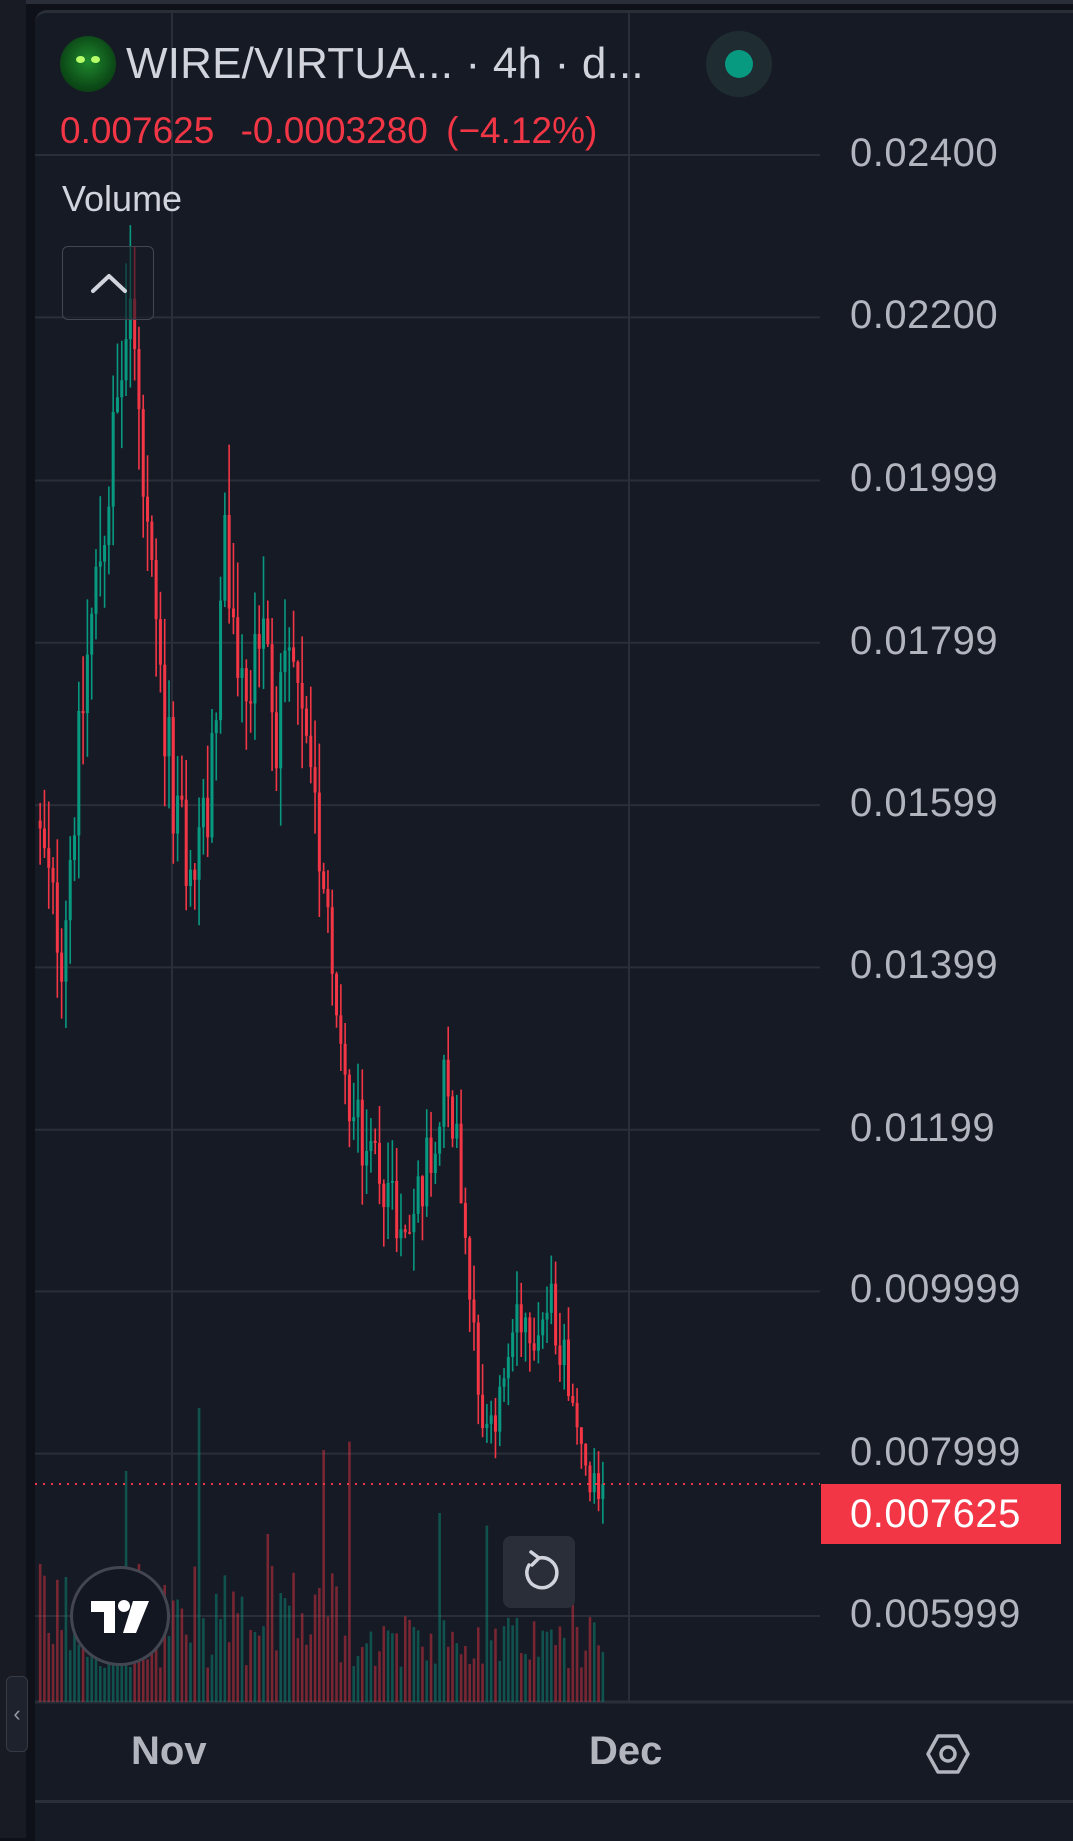  I want to click on price-change: -0.0003280, so click(334, 130).